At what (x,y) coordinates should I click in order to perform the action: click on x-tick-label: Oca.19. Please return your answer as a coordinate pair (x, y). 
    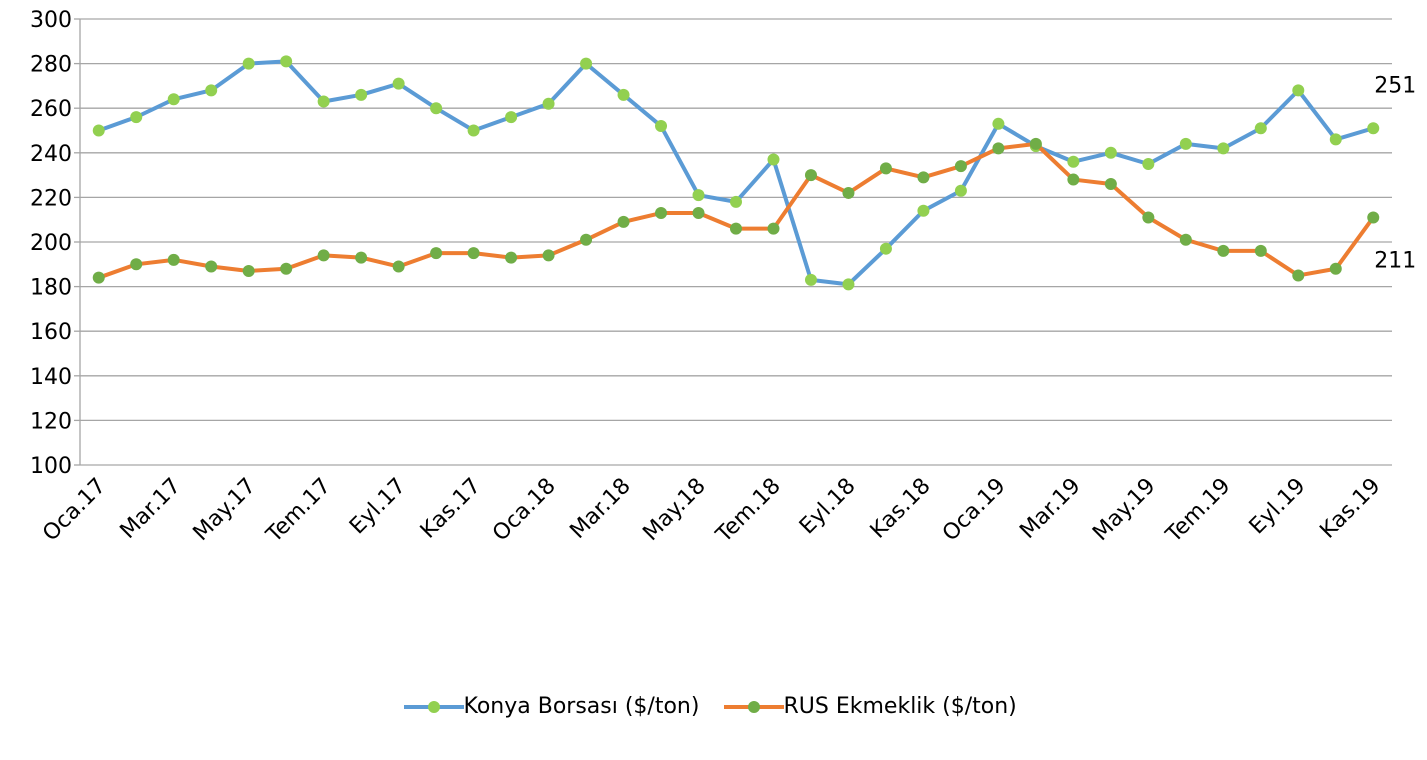
    Looking at the image, I should click on (974, 510).